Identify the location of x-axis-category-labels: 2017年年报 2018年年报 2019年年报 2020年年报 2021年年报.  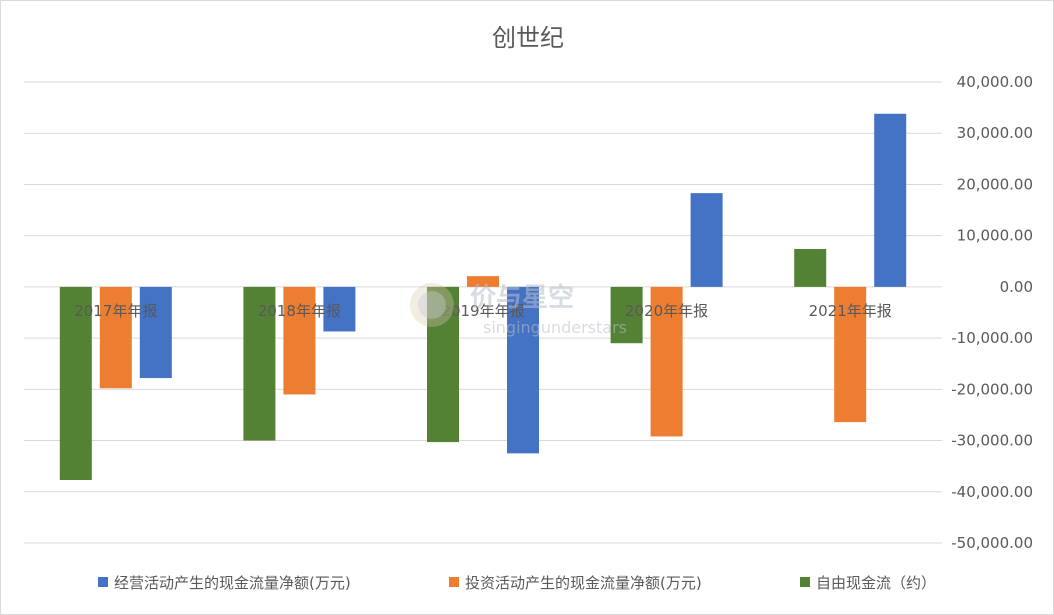
(483, 311).